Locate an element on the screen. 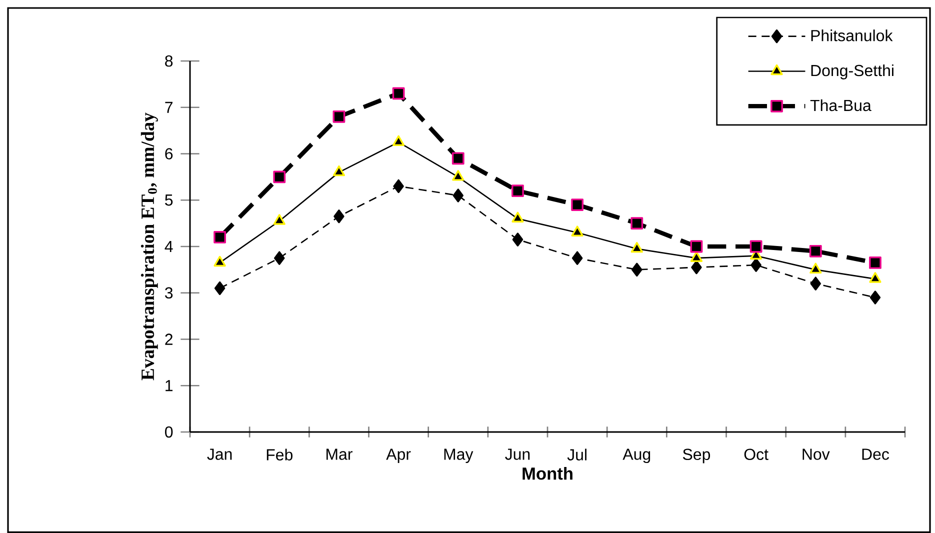 This screenshot has width=935, height=533. x-tick-label: Jan is located at coordinates (219, 454).